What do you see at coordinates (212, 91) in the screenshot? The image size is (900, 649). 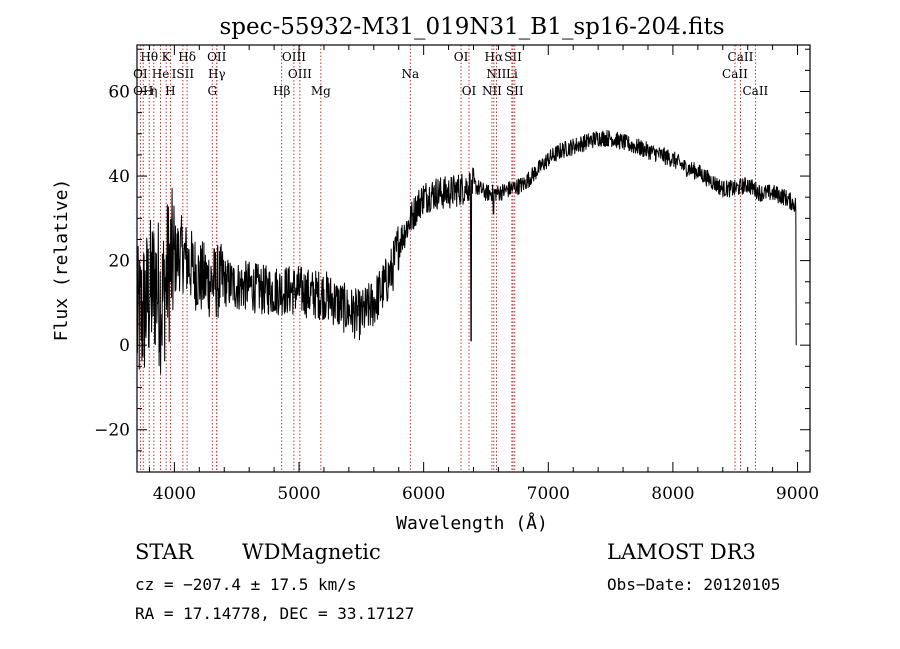 I see `line-marker-label: G` at bounding box center [212, 91].